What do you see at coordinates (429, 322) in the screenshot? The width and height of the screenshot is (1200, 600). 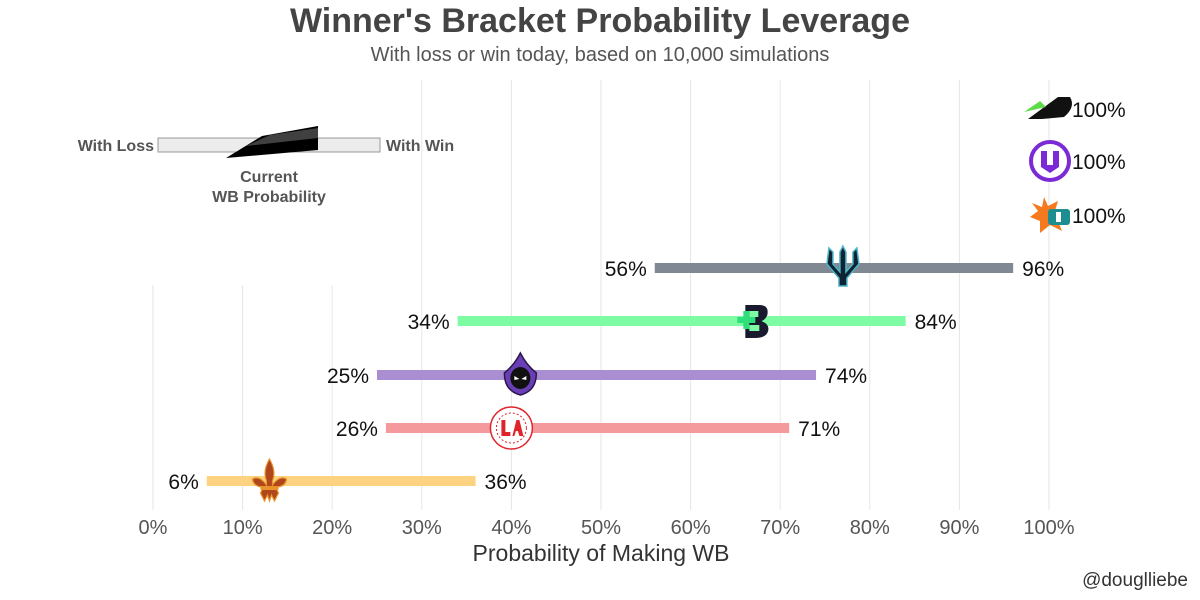 I see `loss-value-label: 34%` at bounding box center [429, 322].